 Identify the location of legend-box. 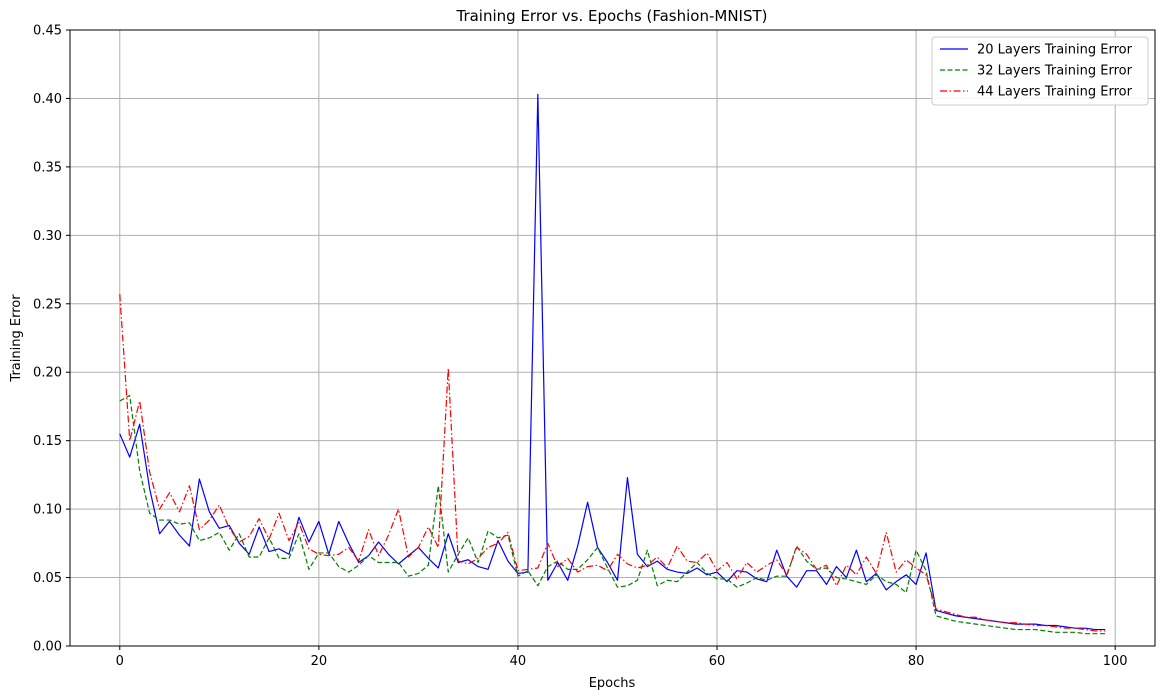
(1040, 71).